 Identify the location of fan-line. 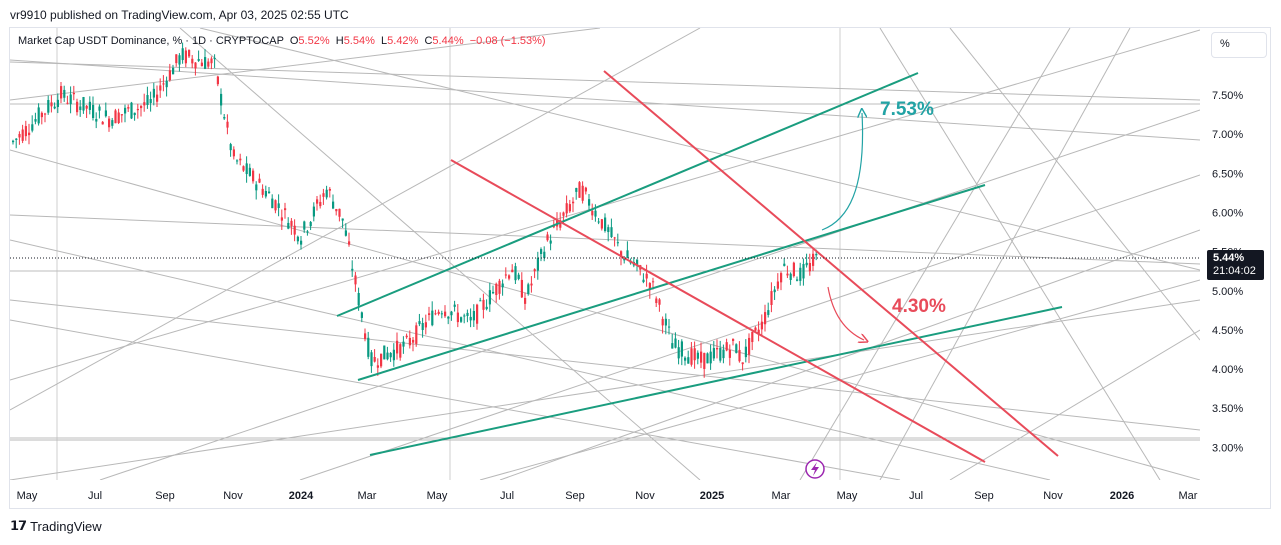
(1074, 404).